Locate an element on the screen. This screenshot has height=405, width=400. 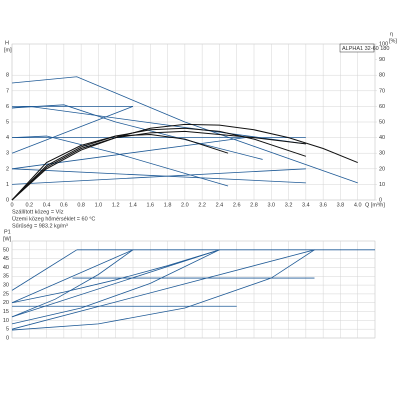
x-label: Q [m³/h] is located at coordinates (375, 205).